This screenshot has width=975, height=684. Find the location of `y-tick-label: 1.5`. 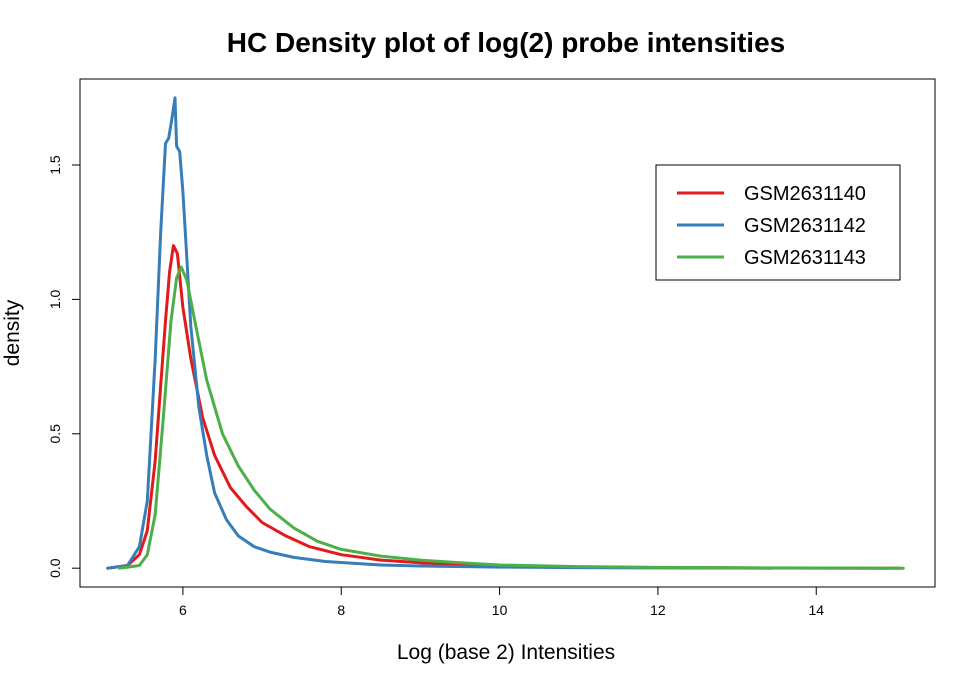

y-tick-label: 1.5 is located at coordinates (55, 165).